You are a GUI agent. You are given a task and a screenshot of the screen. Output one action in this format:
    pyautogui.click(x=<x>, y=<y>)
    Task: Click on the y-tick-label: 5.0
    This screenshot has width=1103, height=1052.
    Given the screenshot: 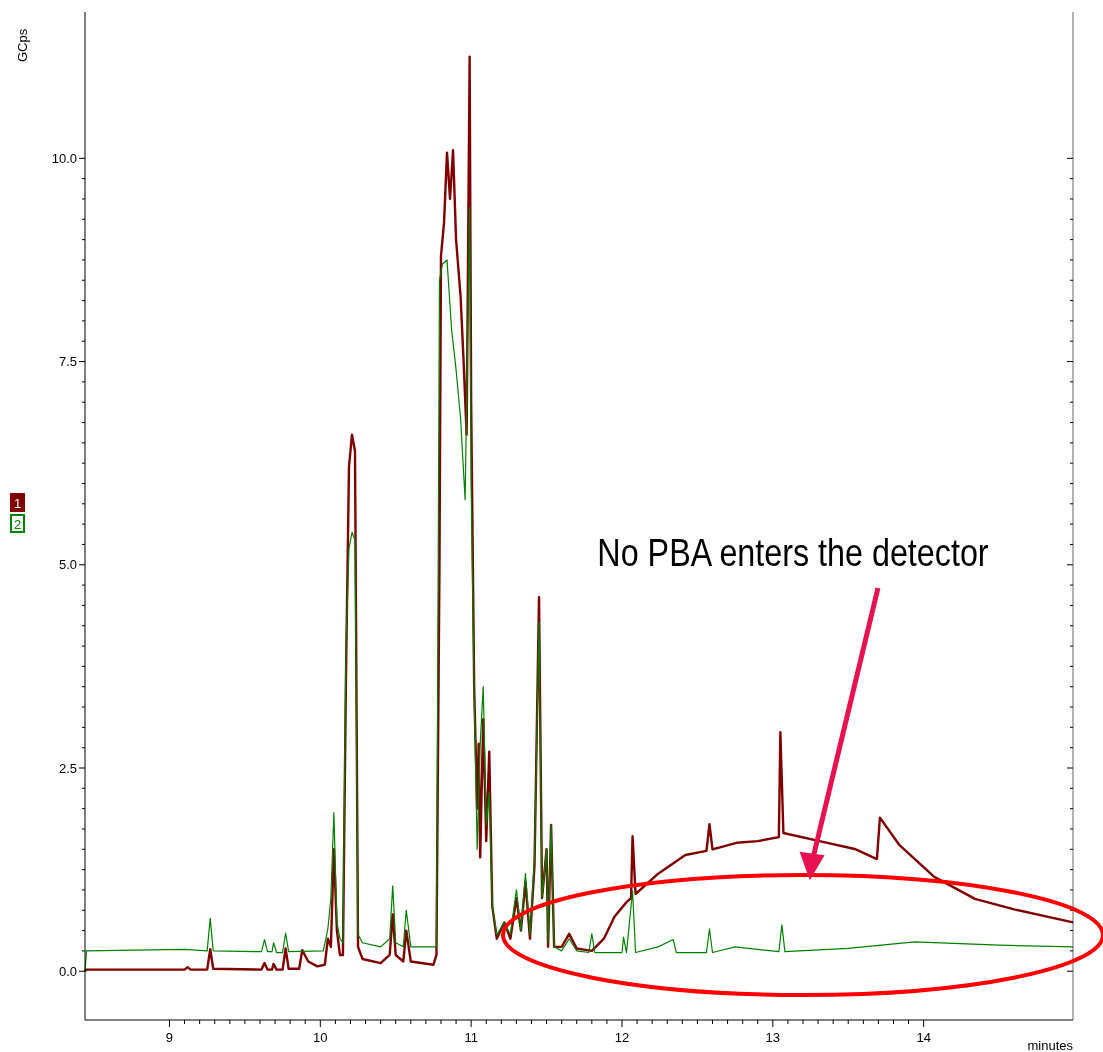 What is the action you would take?
    pyautogui.click(x=67, y=565)
    